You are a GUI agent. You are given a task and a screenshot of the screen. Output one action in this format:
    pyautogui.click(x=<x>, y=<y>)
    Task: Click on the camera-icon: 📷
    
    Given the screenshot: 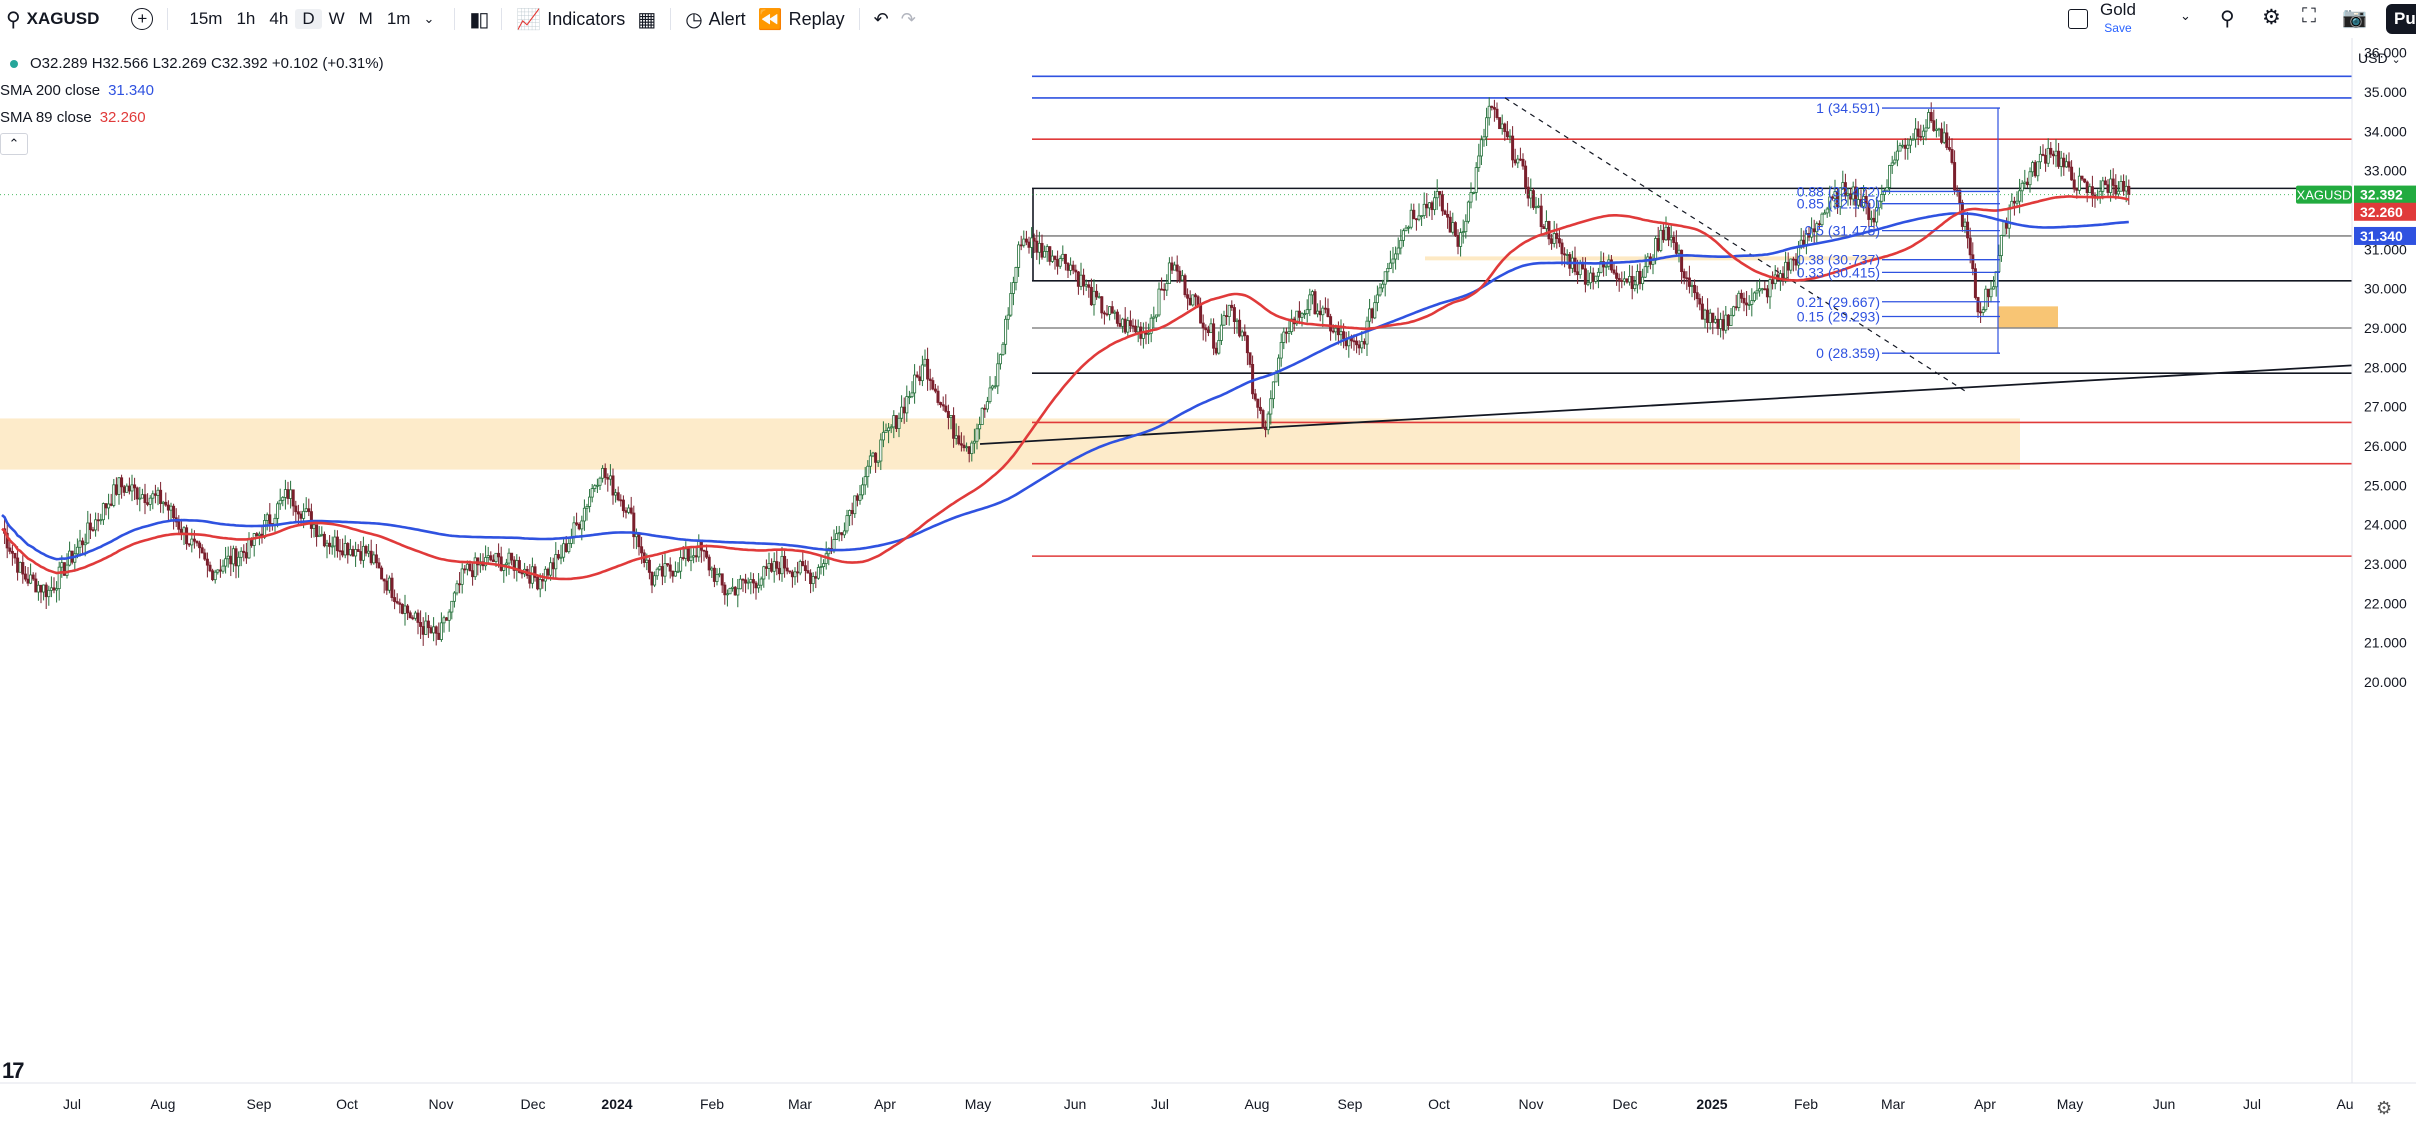 What is the action you would take?
    pyautogui.click(x=2354, y=18)
    